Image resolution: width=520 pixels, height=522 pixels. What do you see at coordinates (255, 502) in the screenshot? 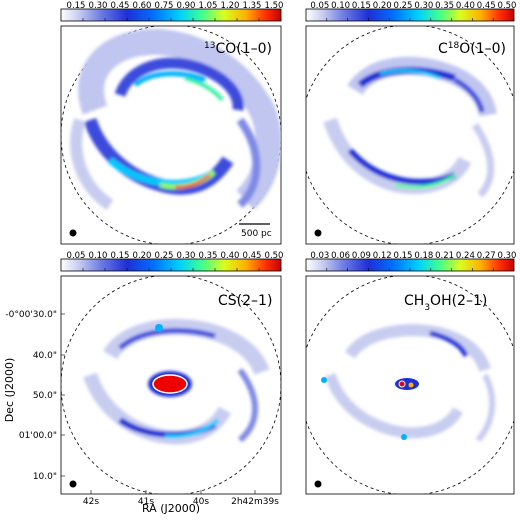
I see `ra-tick-label: 2h42m39s` at bounding box center [255, 502].